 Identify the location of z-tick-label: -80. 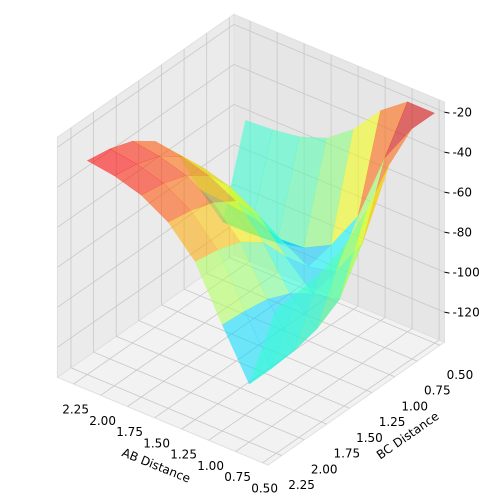
(462, 233).